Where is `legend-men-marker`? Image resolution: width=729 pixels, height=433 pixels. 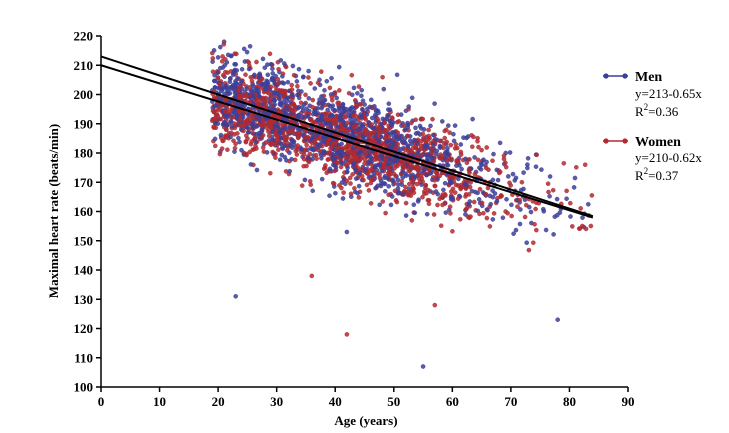 legend-men-marker is located at coordinates (606, 76).